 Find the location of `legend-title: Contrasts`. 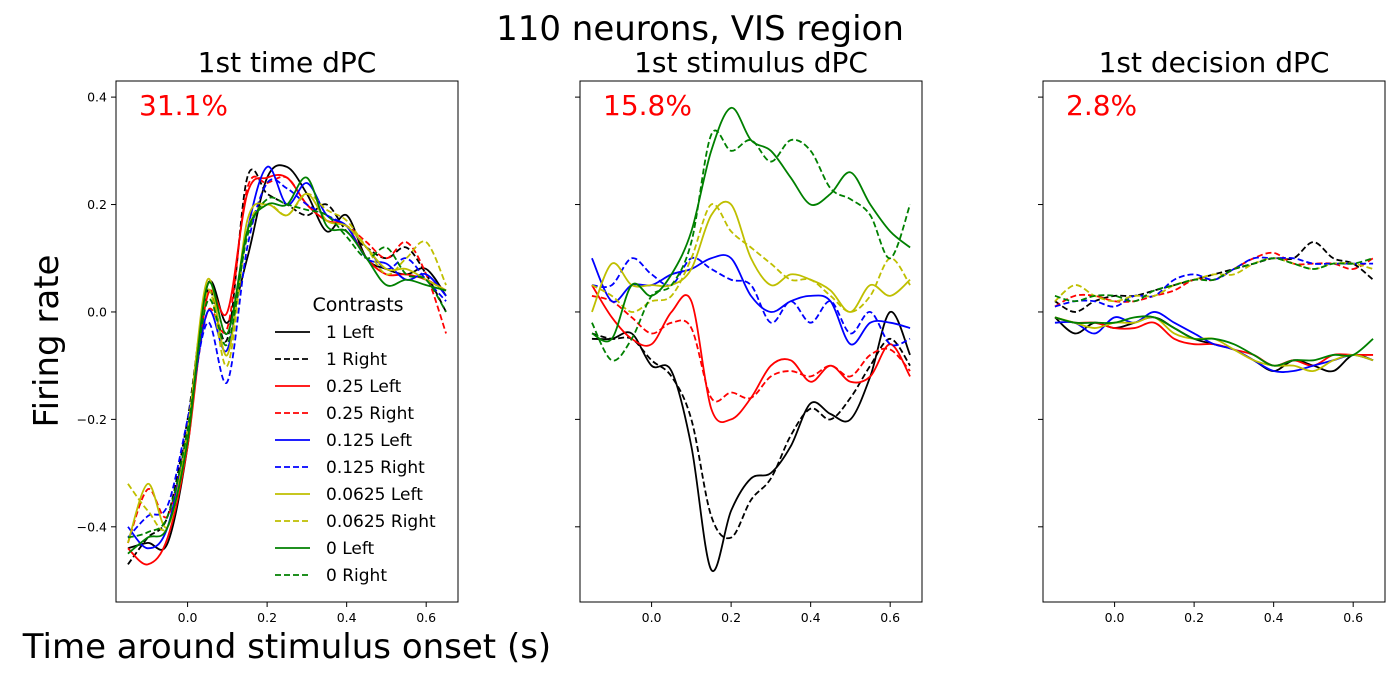

legend-title: Contrasts is located at coordinates (357, 305).